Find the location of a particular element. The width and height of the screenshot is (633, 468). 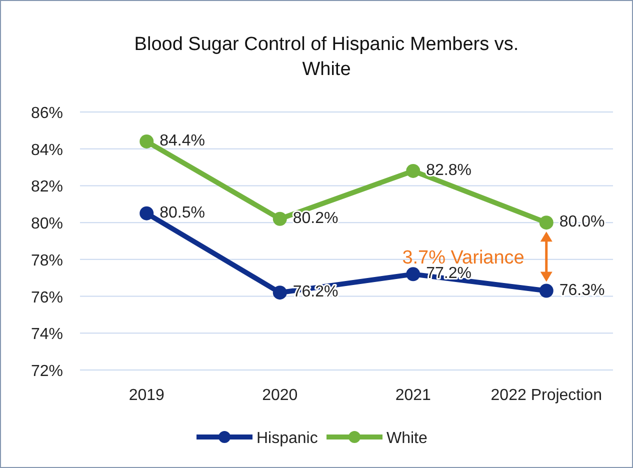

y-tick-label: 74% is located at coordinates (46, 335).